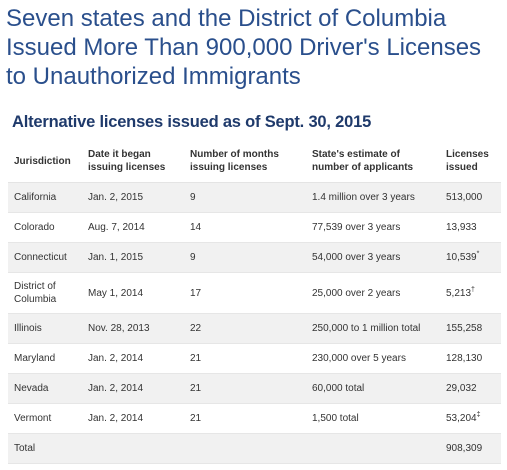 This screenshot has width=507, height=470. I want to click on issued-value: 155,258, so click(464, 328).